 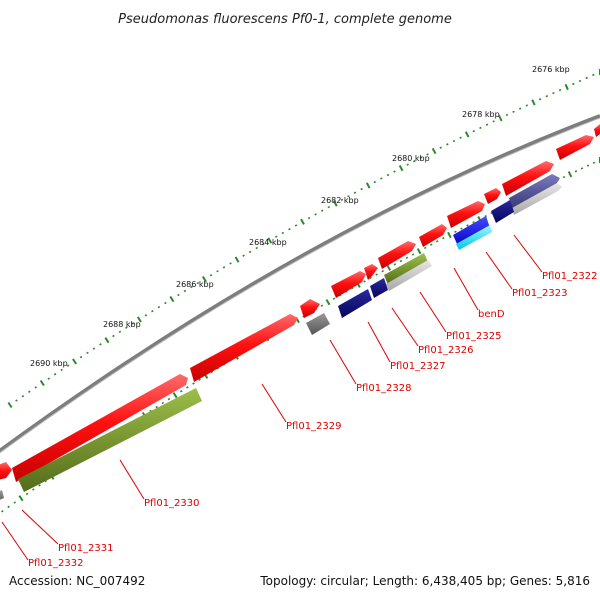 I want to click on gene-label: Pfl01_2327, so click(x=418, y=366).